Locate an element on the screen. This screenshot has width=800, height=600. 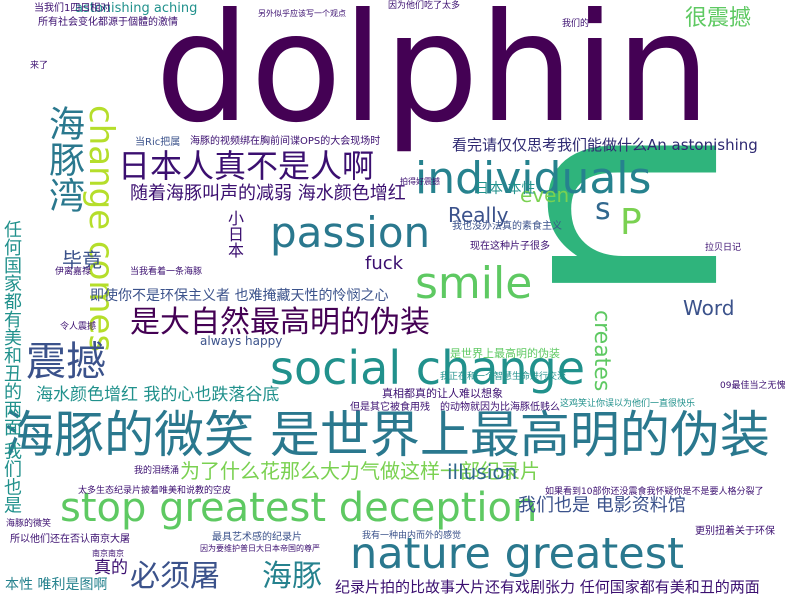
word: 所以他们还在否认南京大屠 is located at coordinates (70, 539).